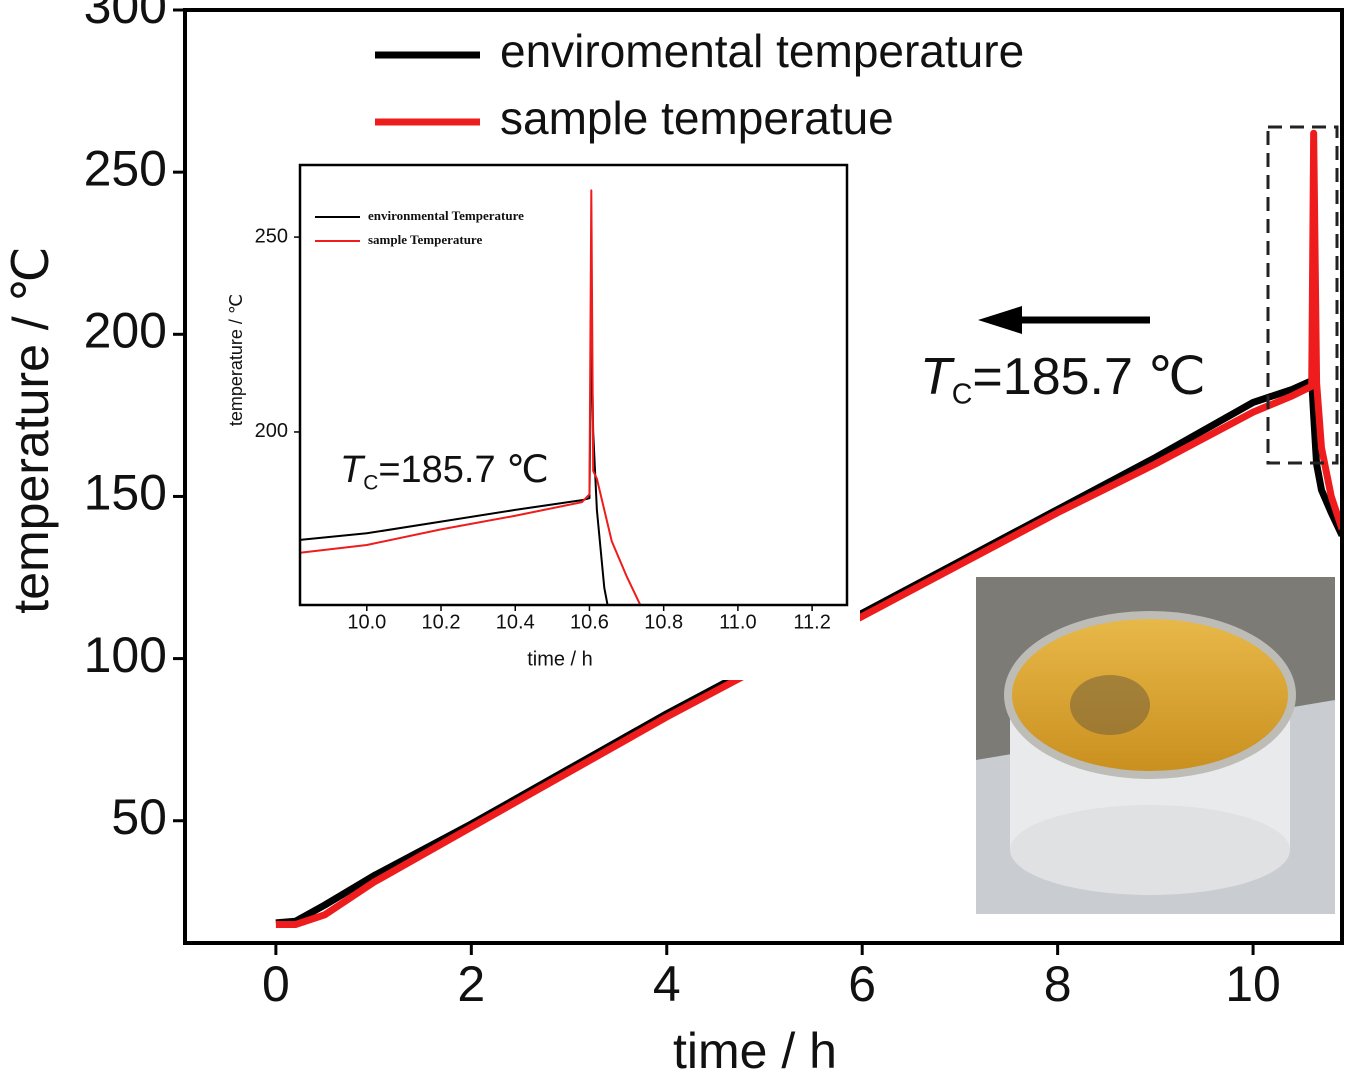  What do you see at coordinates (737, 622) in the screenshot?
I see `x-tick-label: 11.0` at bounding box center [737, 622].